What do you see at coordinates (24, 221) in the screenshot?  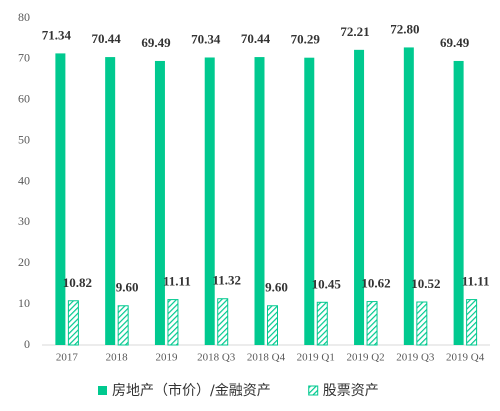 I see `y-tick-label: 30` at bounding box center [24, 221].